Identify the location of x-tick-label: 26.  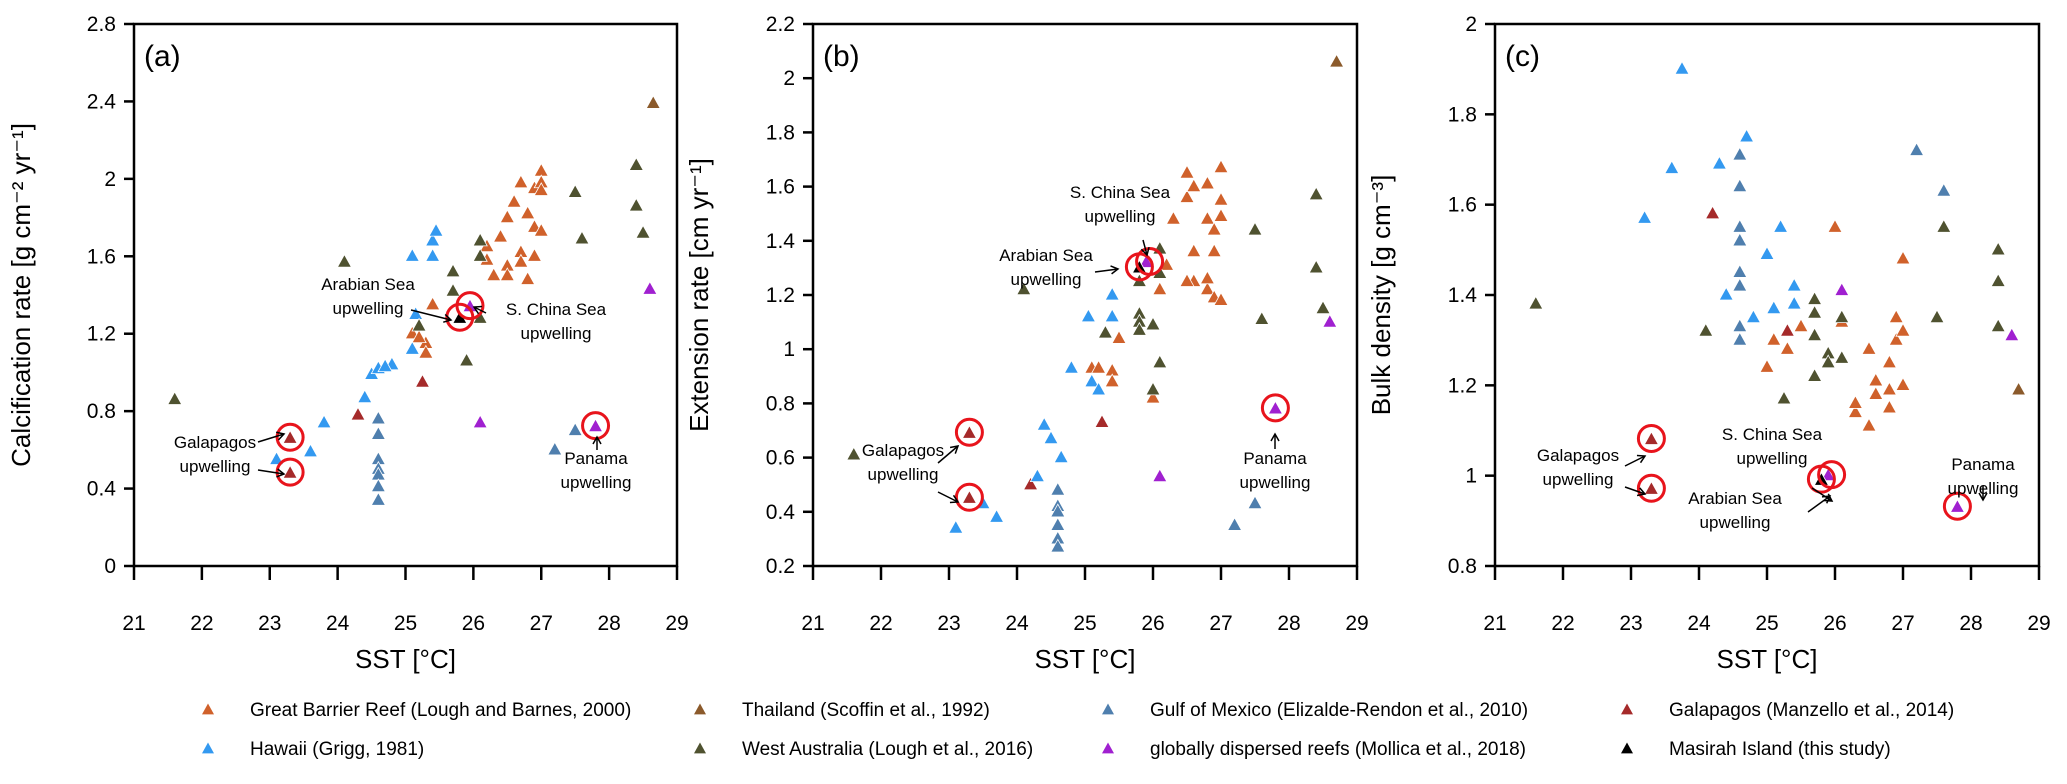
(1834, 623).